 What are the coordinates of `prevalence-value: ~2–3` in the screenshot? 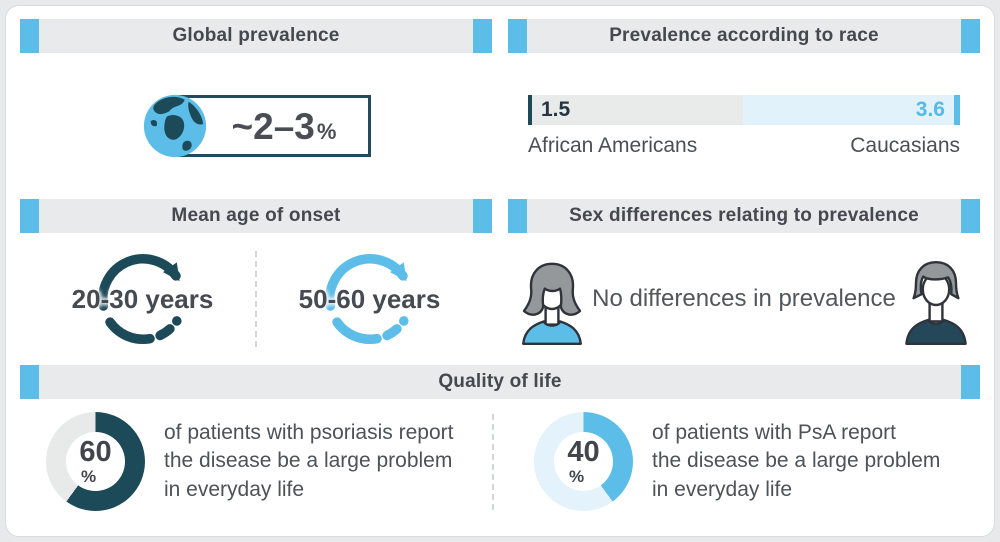 It's located at (273, 126).